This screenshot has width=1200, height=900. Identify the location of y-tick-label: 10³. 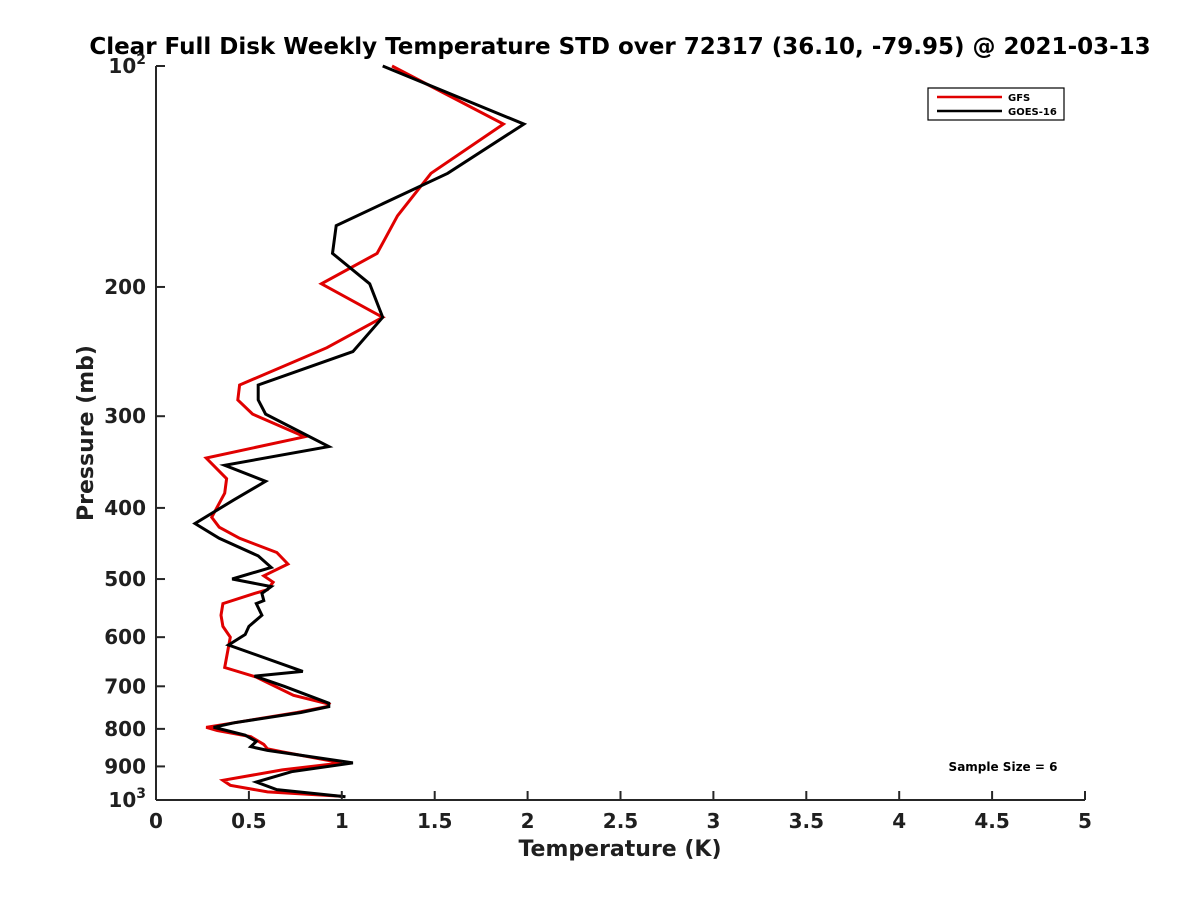
(127, 799).